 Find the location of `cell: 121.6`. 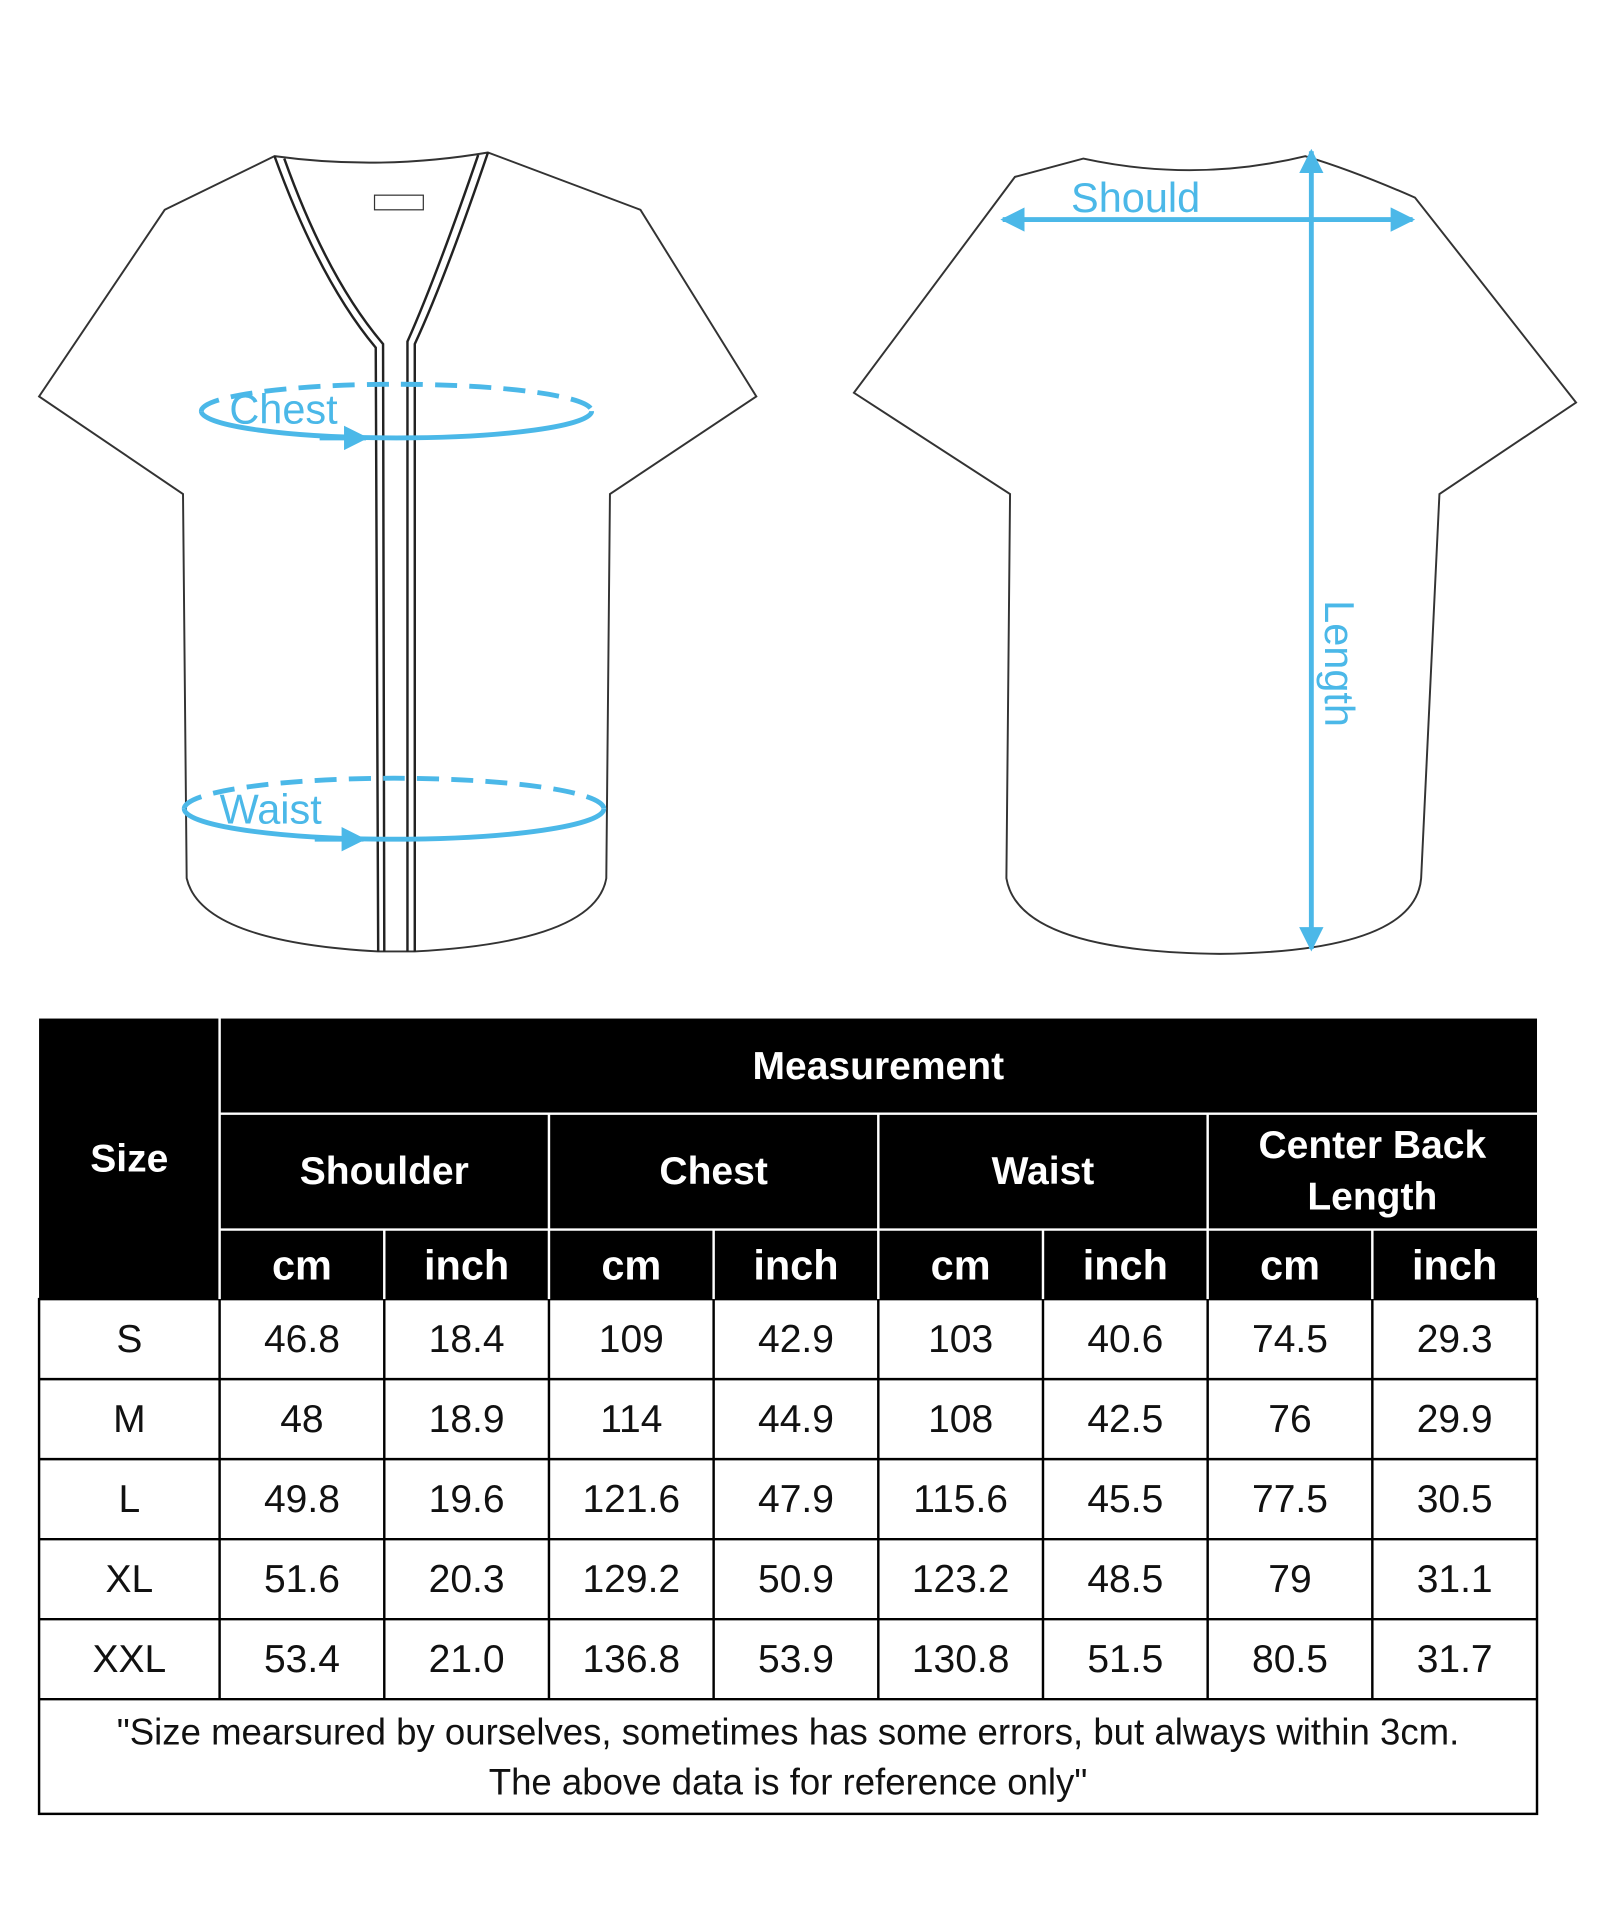

cell: 121.6 is located at coordinates (631, 1499).